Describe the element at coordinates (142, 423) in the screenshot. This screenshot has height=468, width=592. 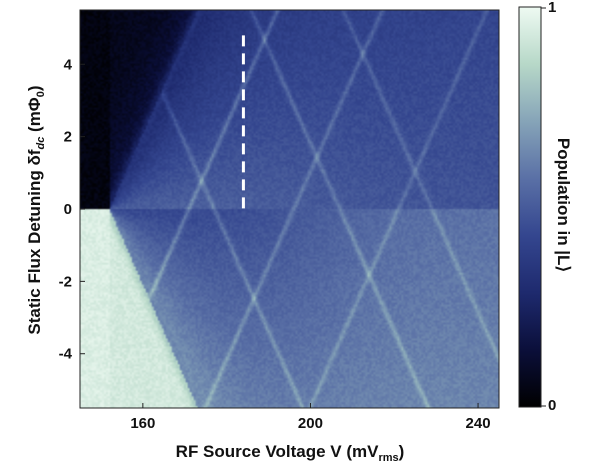
I see `x-tick-label: 160` at that location.